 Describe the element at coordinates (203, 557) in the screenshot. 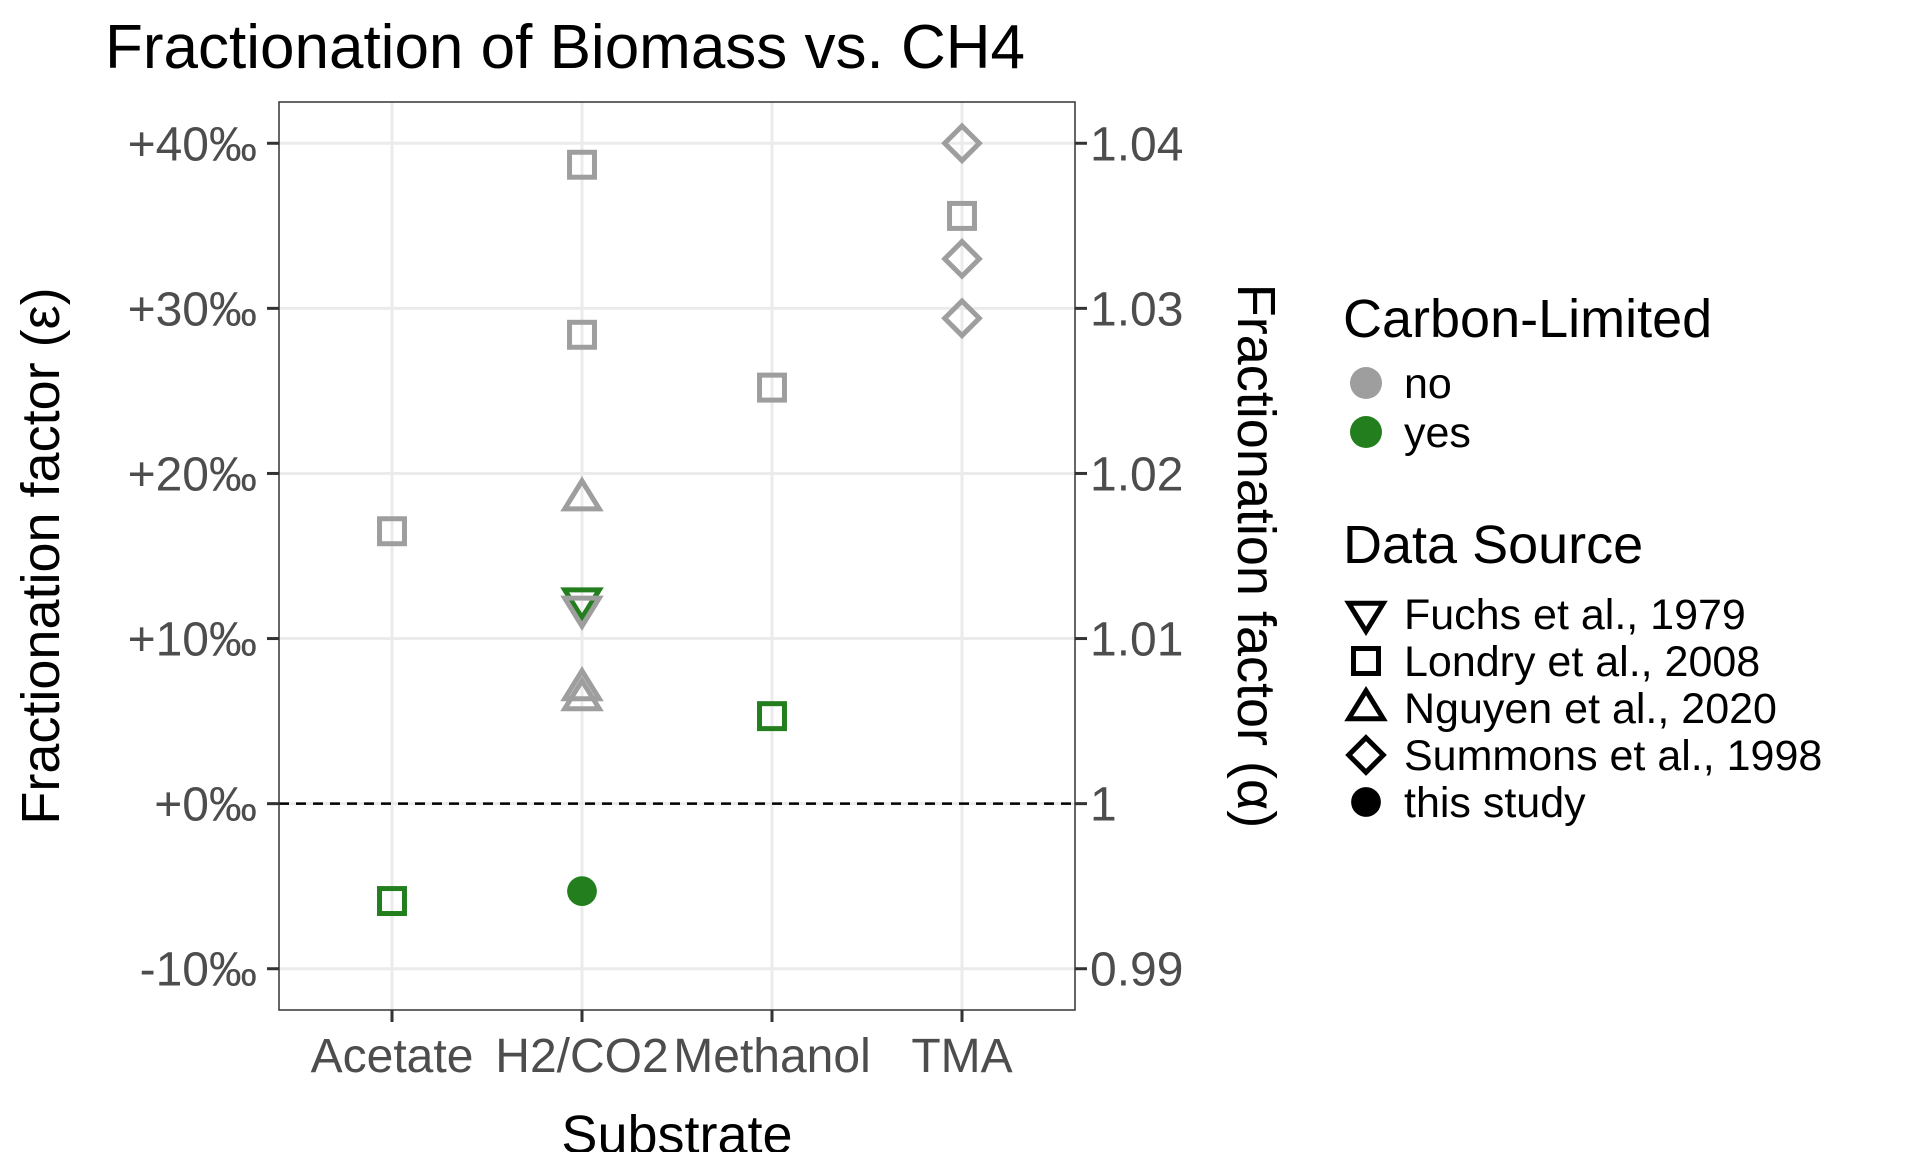

I see `y-axis-left: +40‰ +30‰ +20‰ +10‰ +0‰ -10‰` at that location.